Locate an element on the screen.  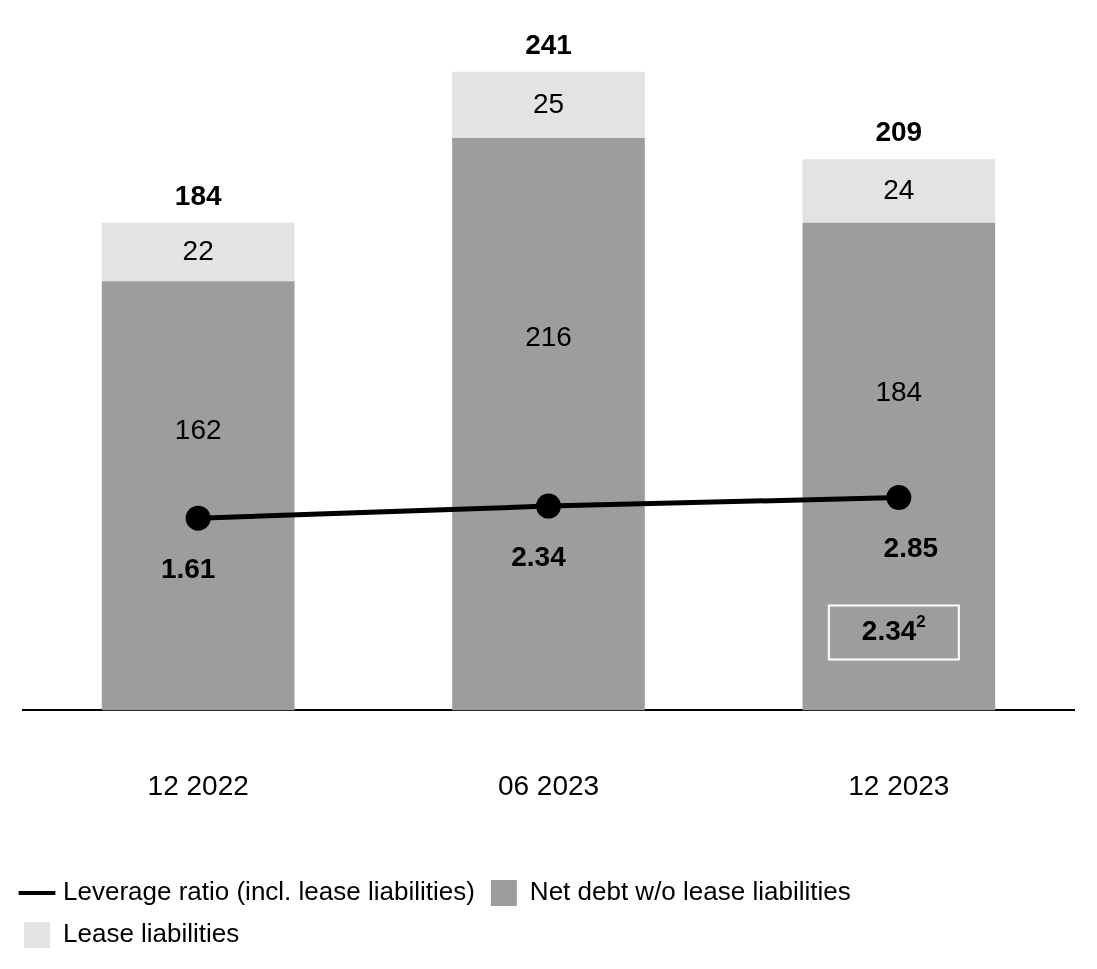
legend-label: Leverage ratio (incl. lease liabilities) is located at coordinates (269, 891).